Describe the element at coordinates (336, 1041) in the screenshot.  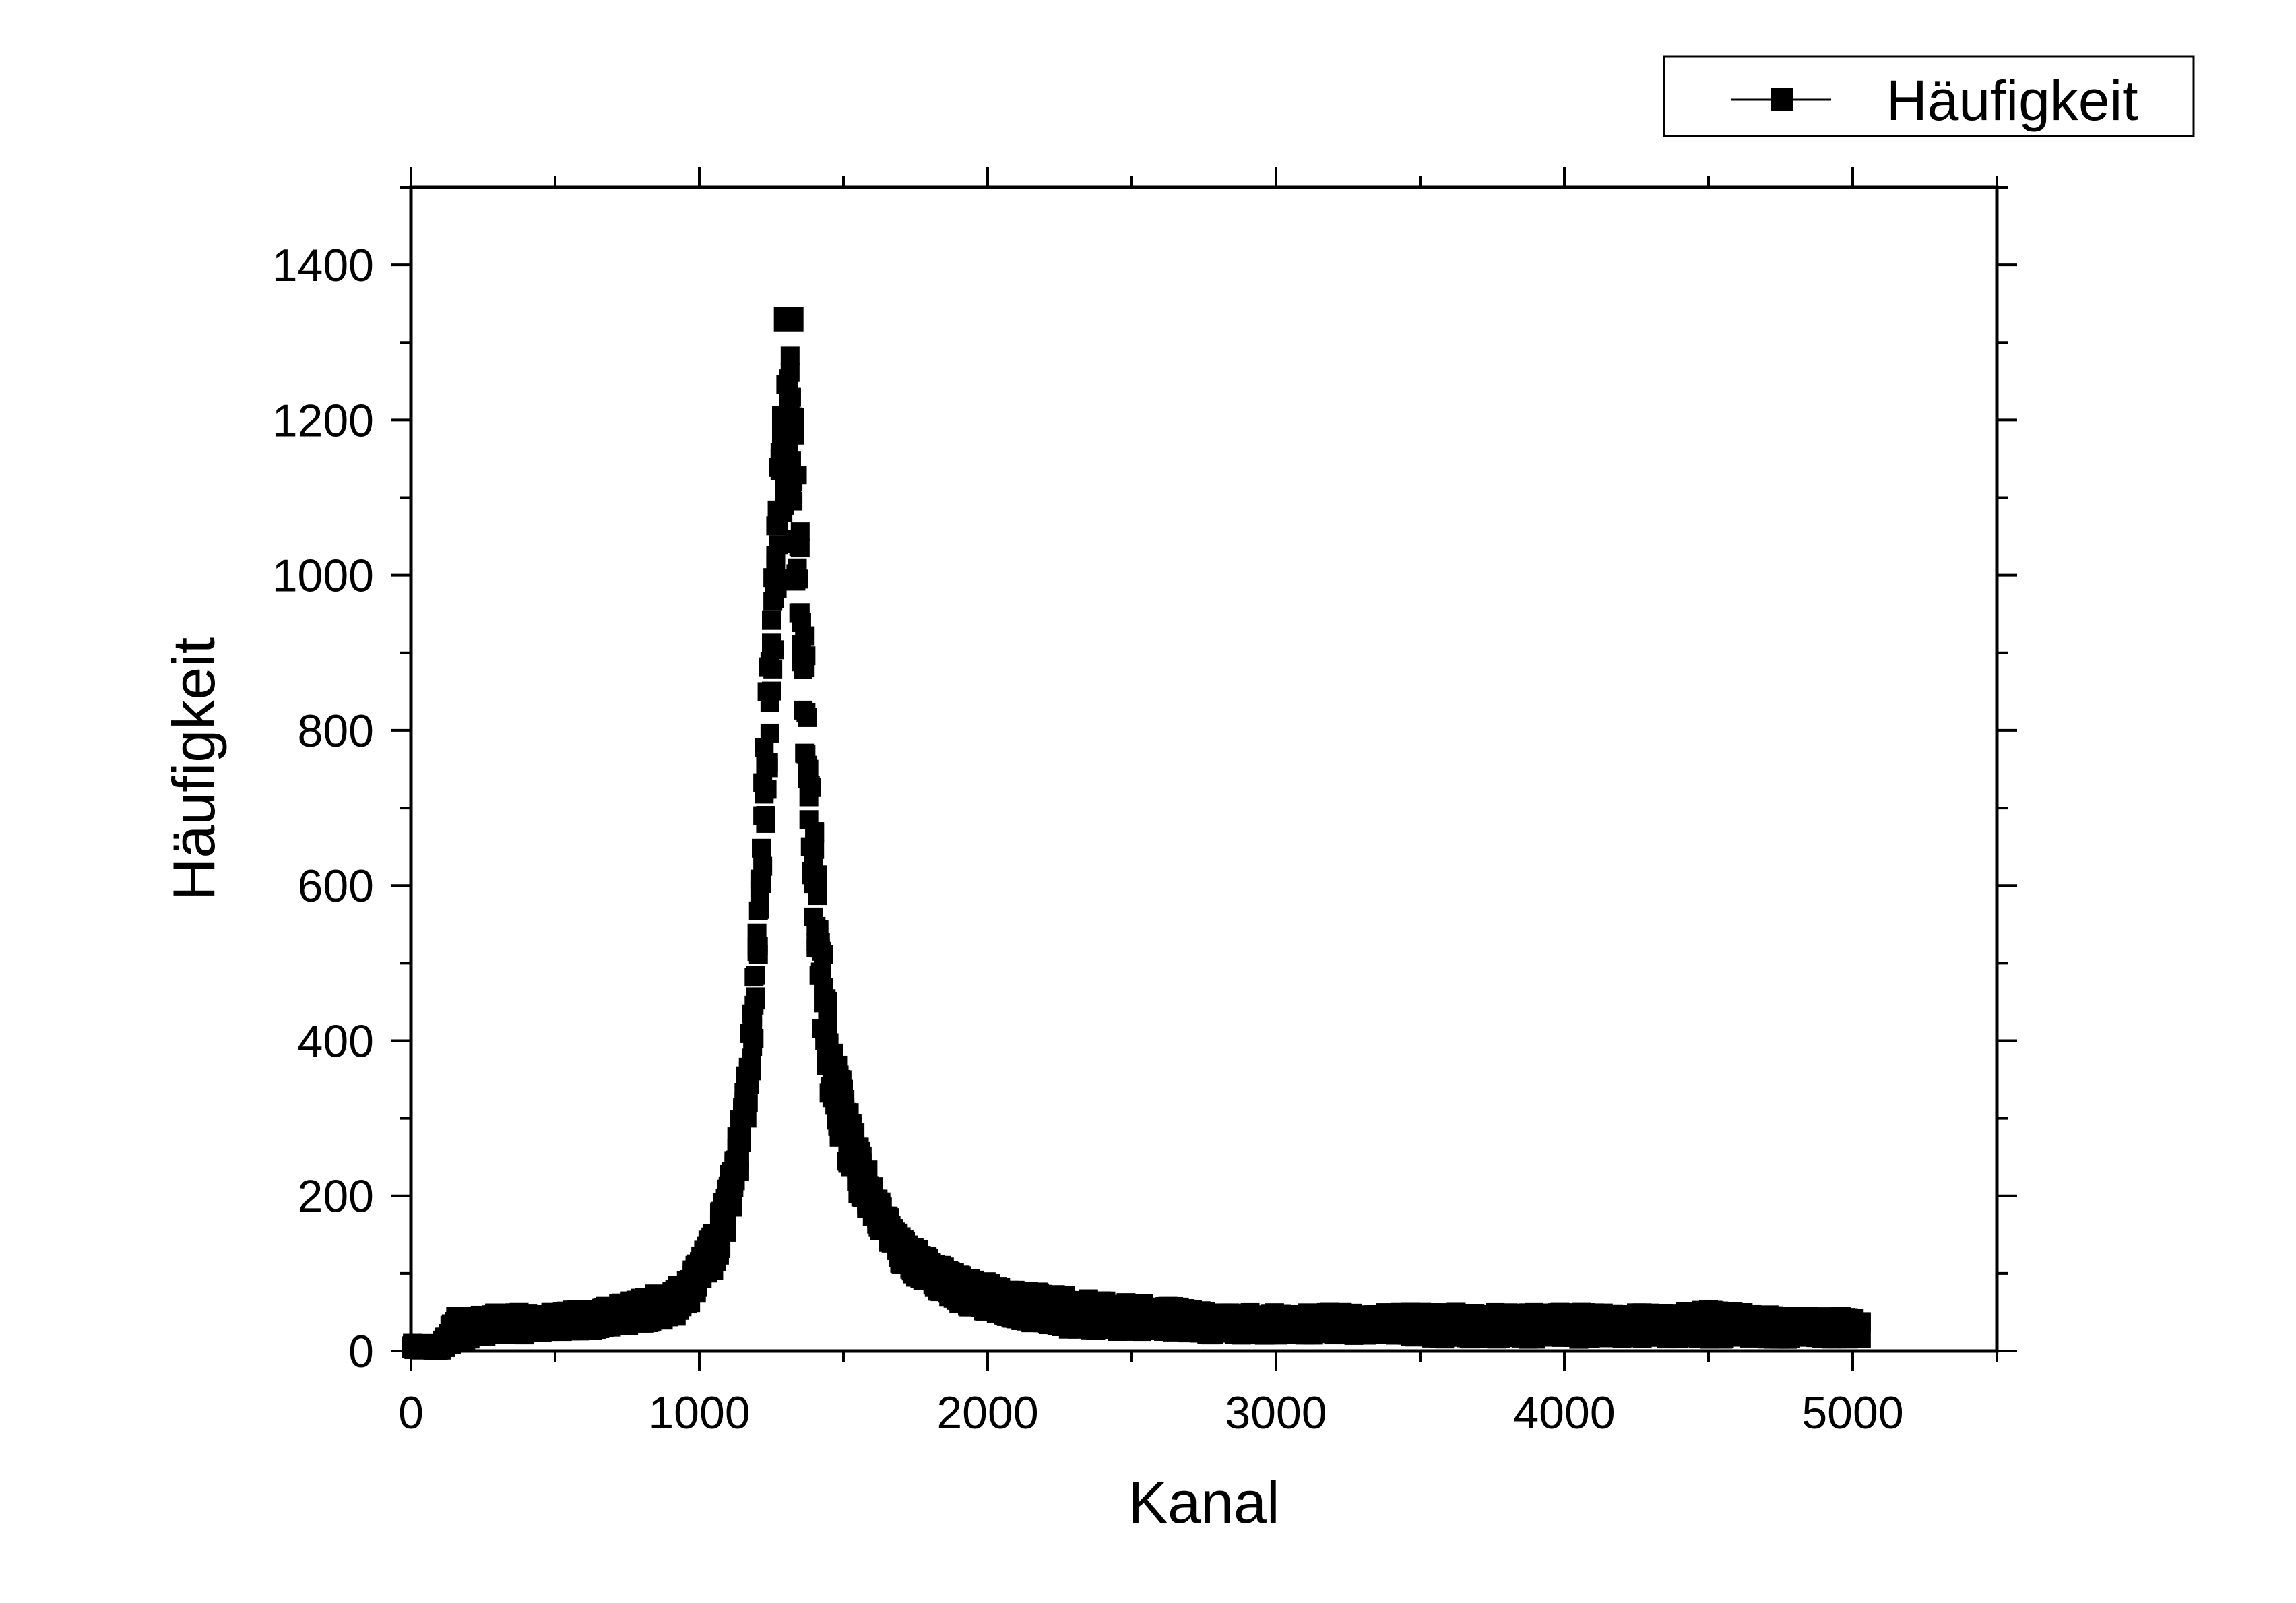
I see `y-tick-label: 400` at that location.